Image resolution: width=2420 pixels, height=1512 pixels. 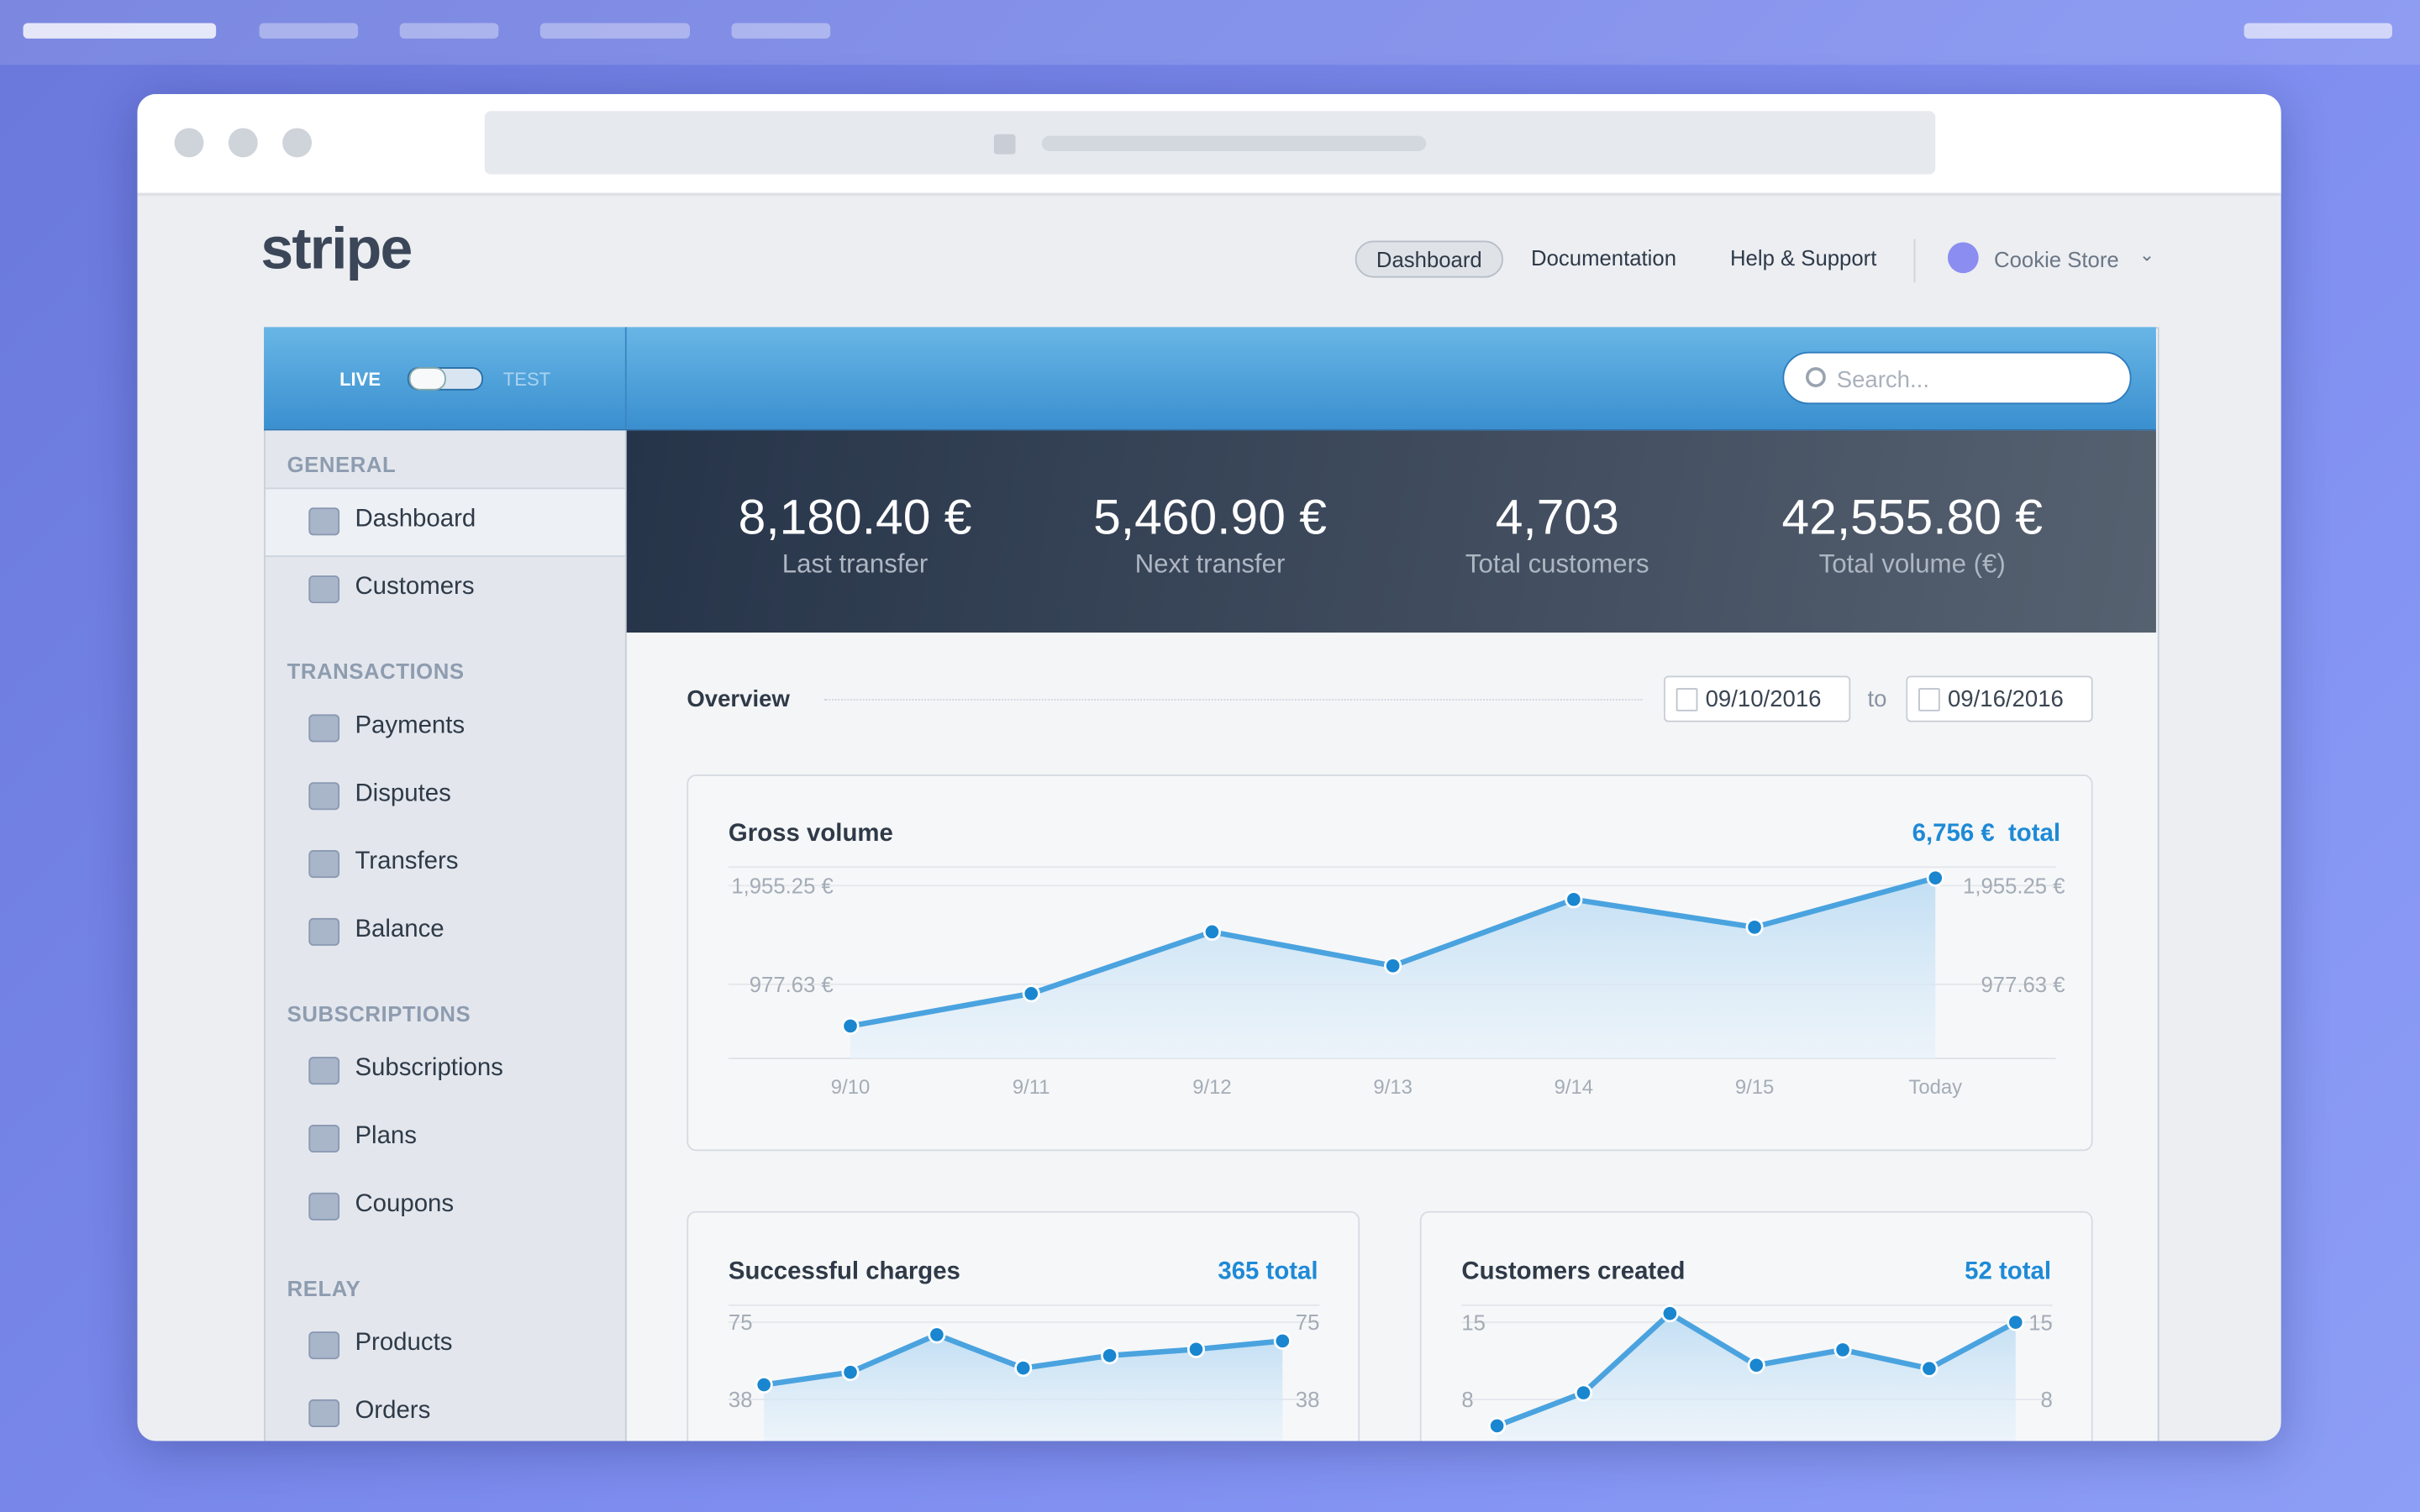 I want to click on stat-value: 4,703, so click(x=1557, y=517).